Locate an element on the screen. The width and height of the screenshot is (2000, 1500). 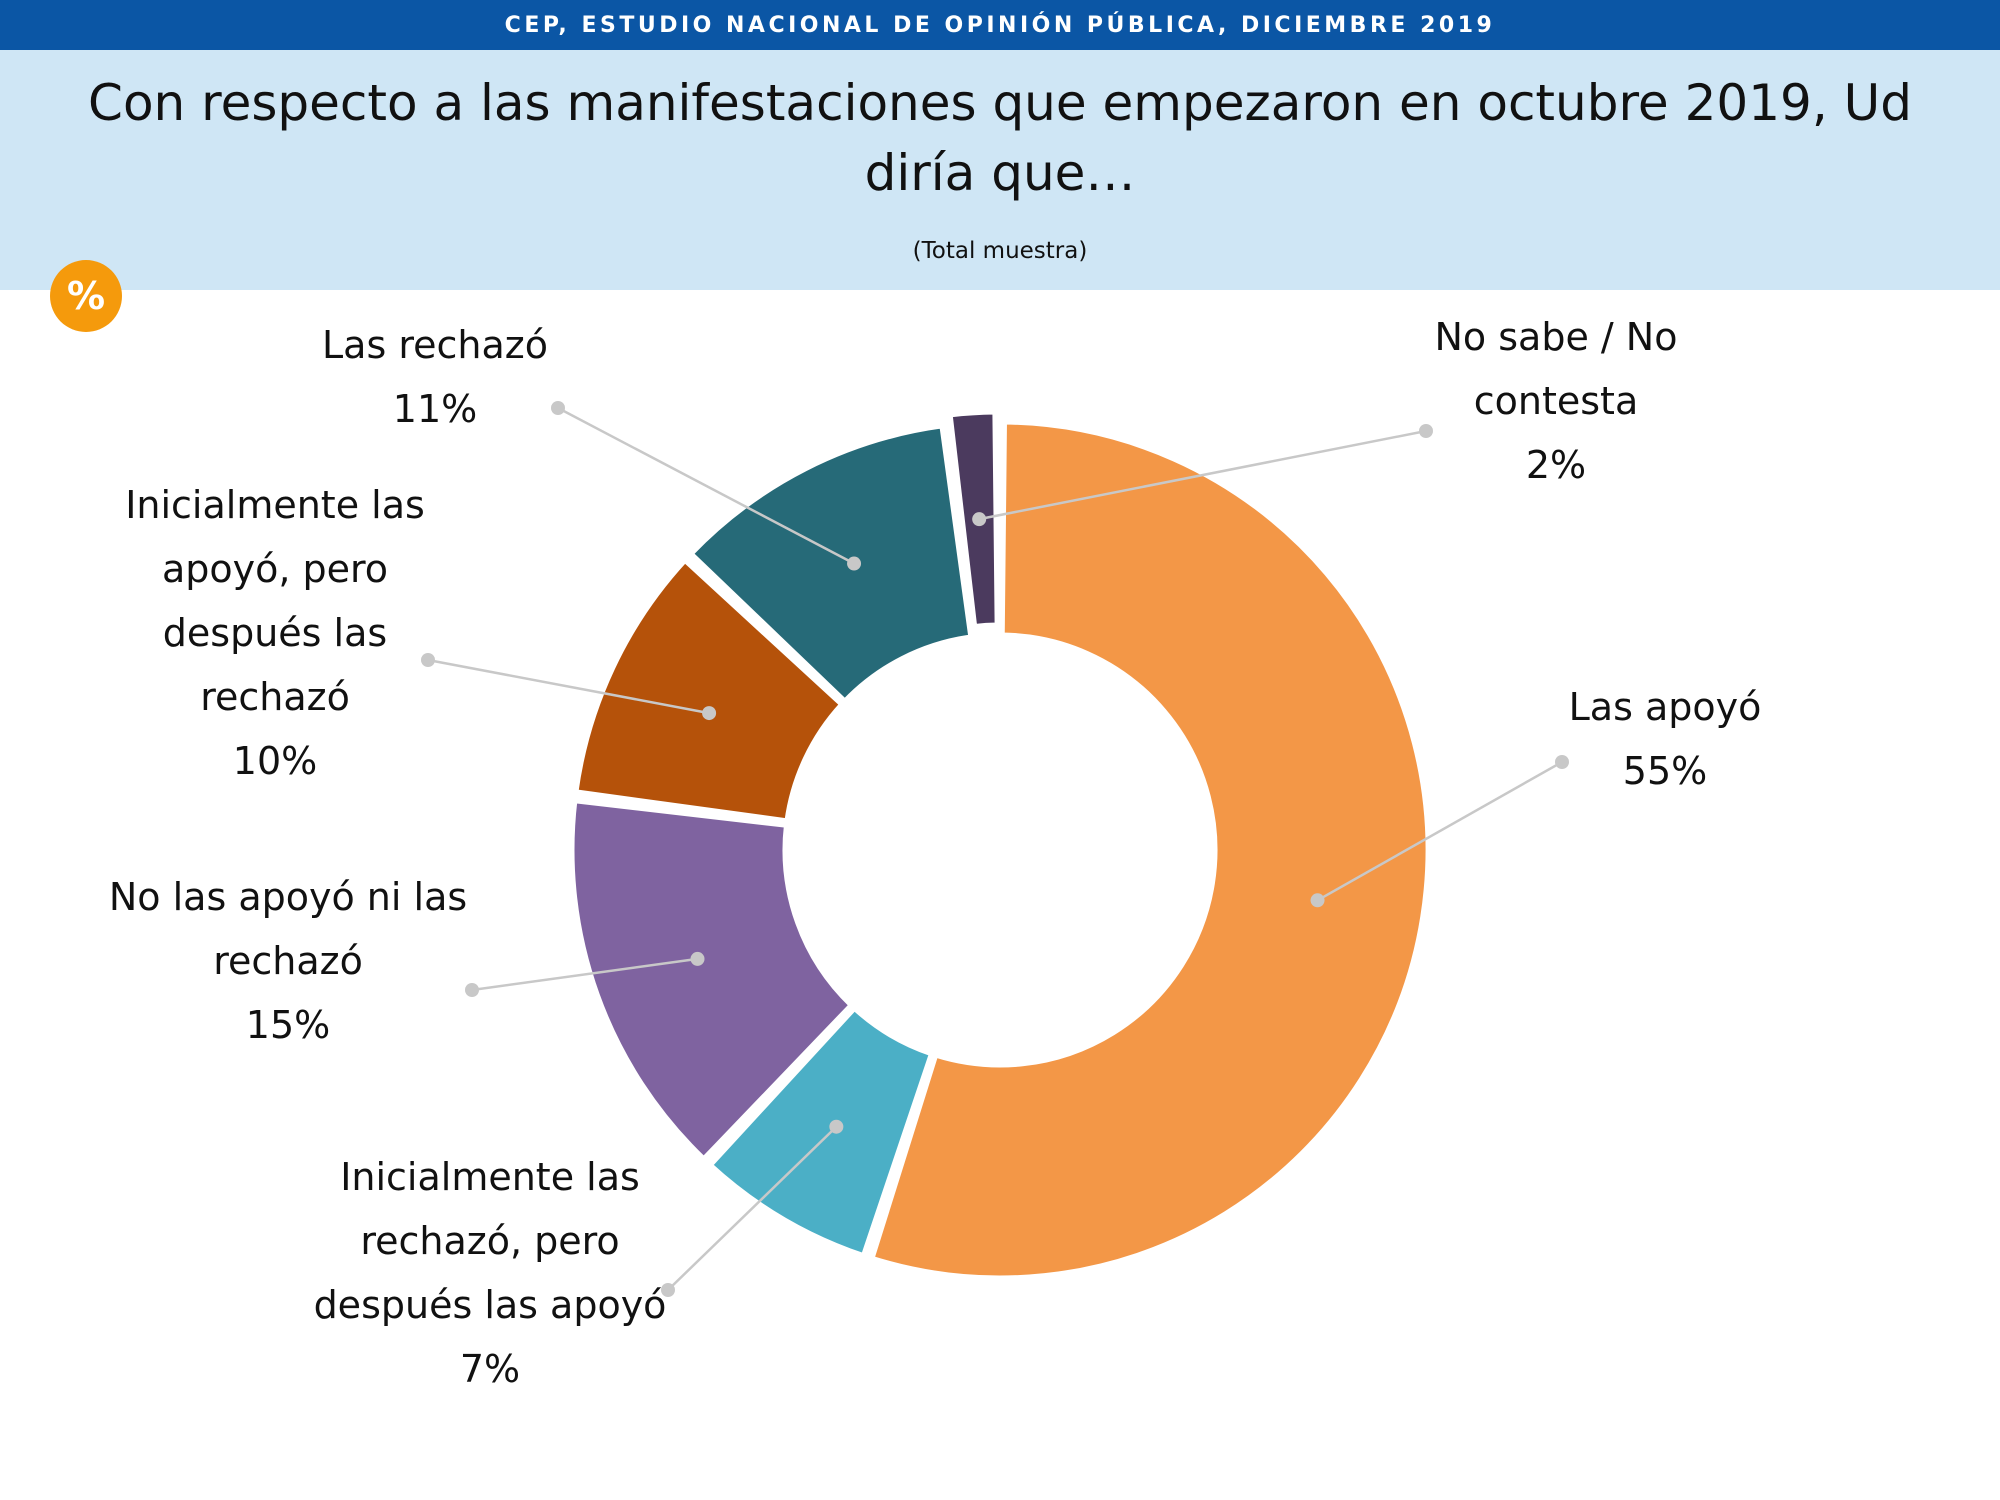
slice-category-label: Las rechazó is located at coordinates (435, 345).